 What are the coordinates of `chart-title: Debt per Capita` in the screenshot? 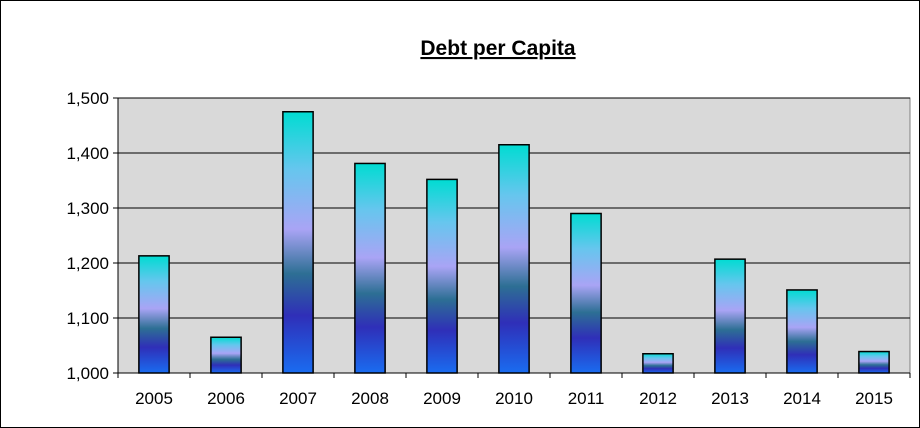 It's located at (498, 48).